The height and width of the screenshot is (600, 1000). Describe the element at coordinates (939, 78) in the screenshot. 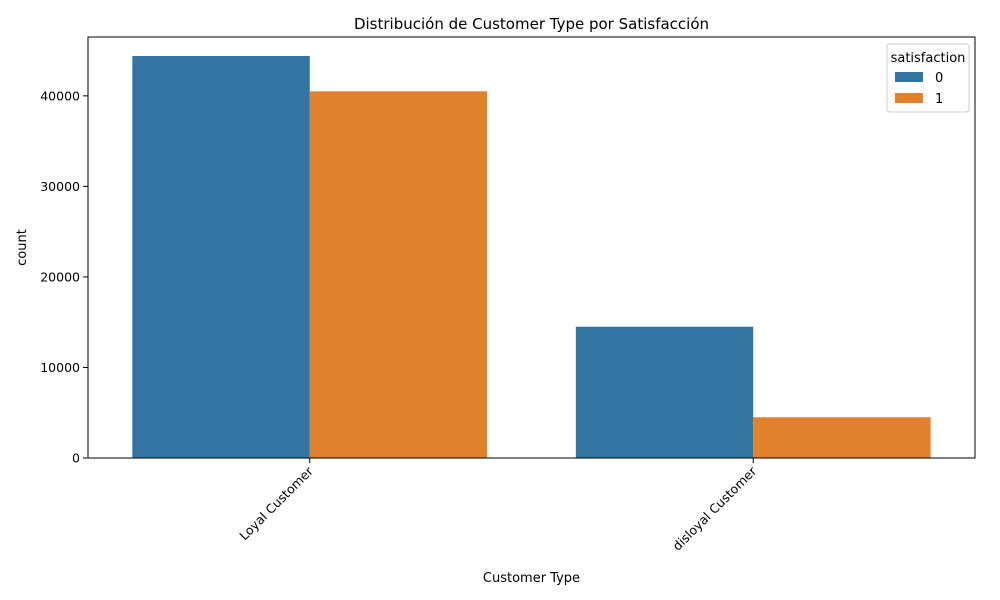

I see `legend-label-0: 0` at that location.